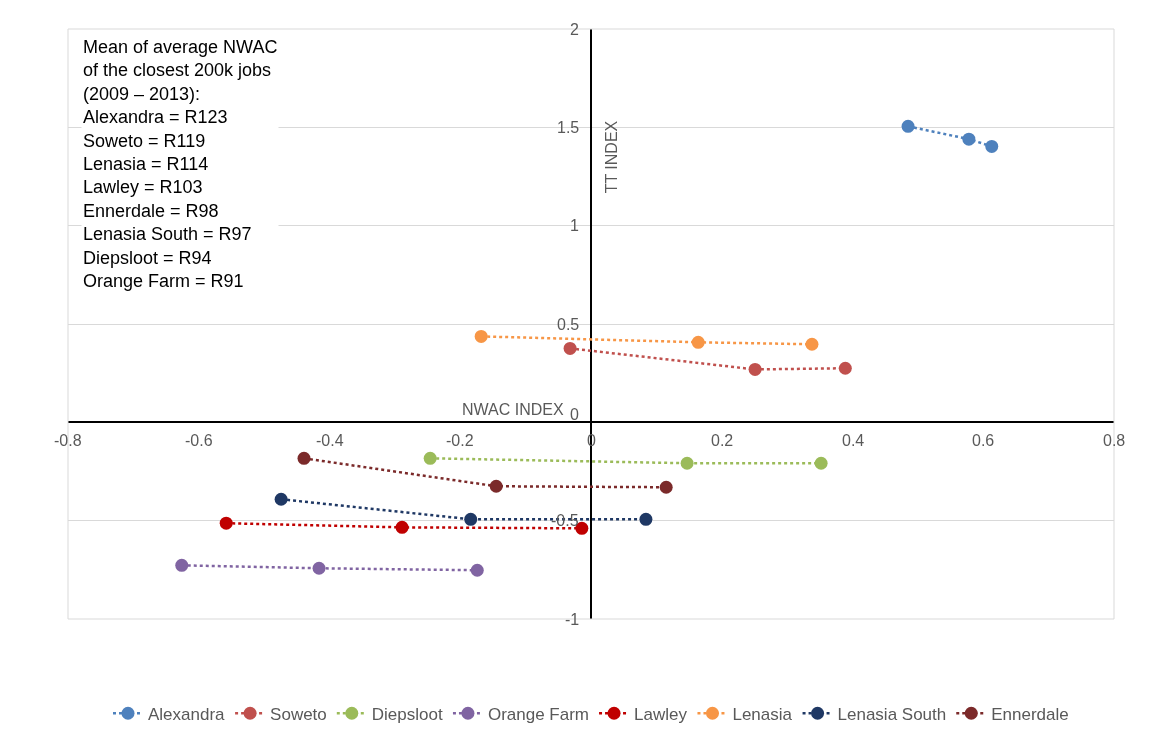  Describe the element at coordinates (187, 714) in the screenshot. I see `legend-label: Alexandra` at that location.